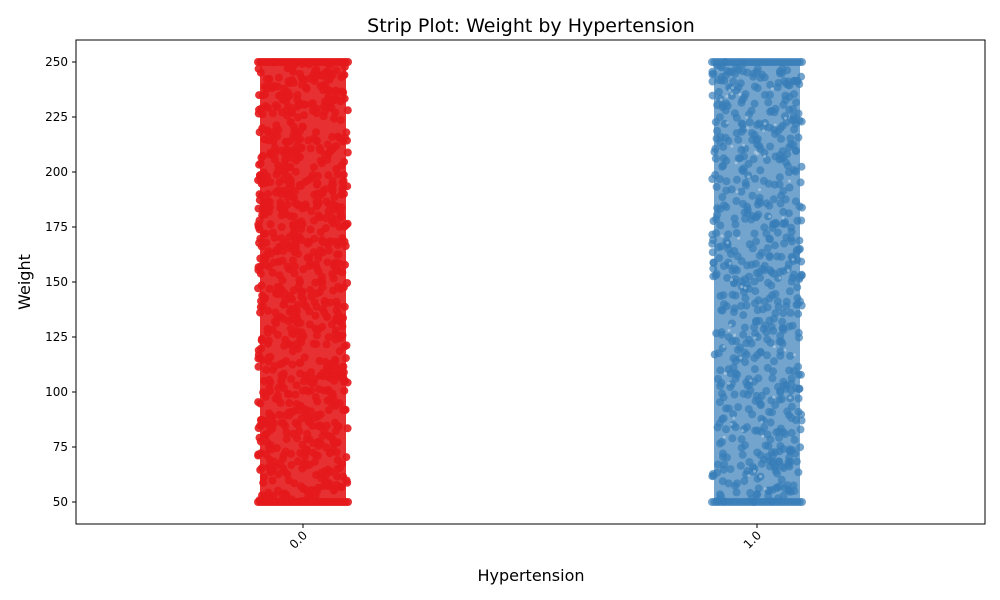  I want to click on y-tick-label: 175, so click(56, 227).